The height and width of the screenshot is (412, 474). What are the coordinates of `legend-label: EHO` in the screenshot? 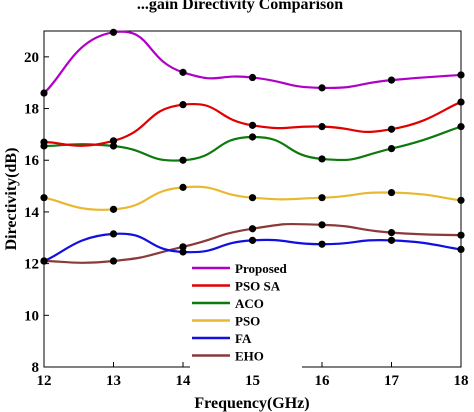 It's located at (249, 356).